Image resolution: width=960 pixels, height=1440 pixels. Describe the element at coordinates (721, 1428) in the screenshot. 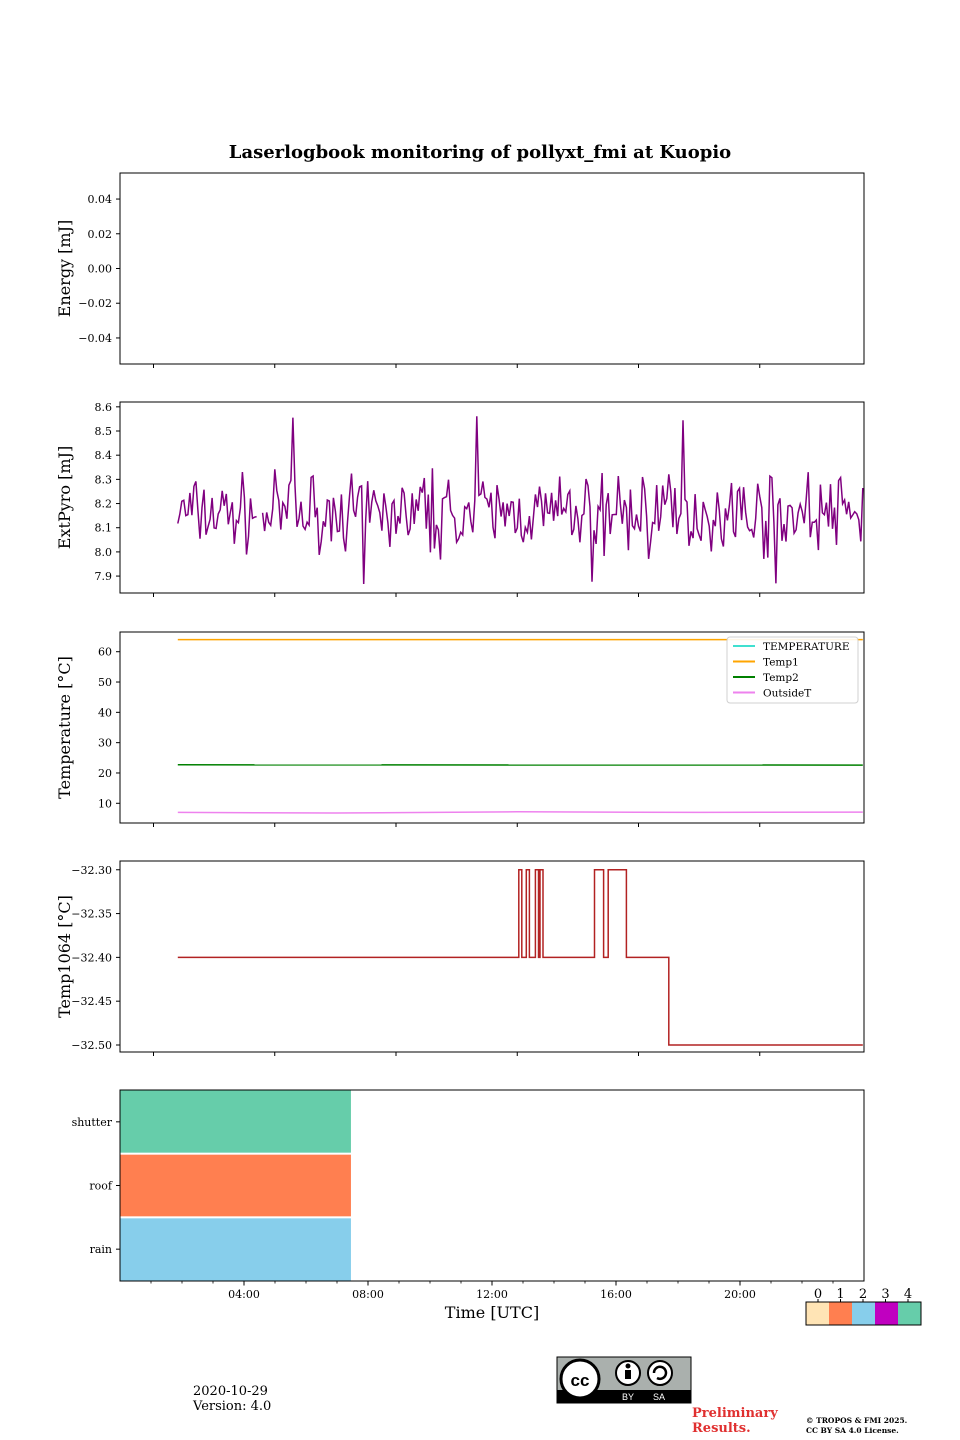

I see `preliminary-line2: Results.` at that location.